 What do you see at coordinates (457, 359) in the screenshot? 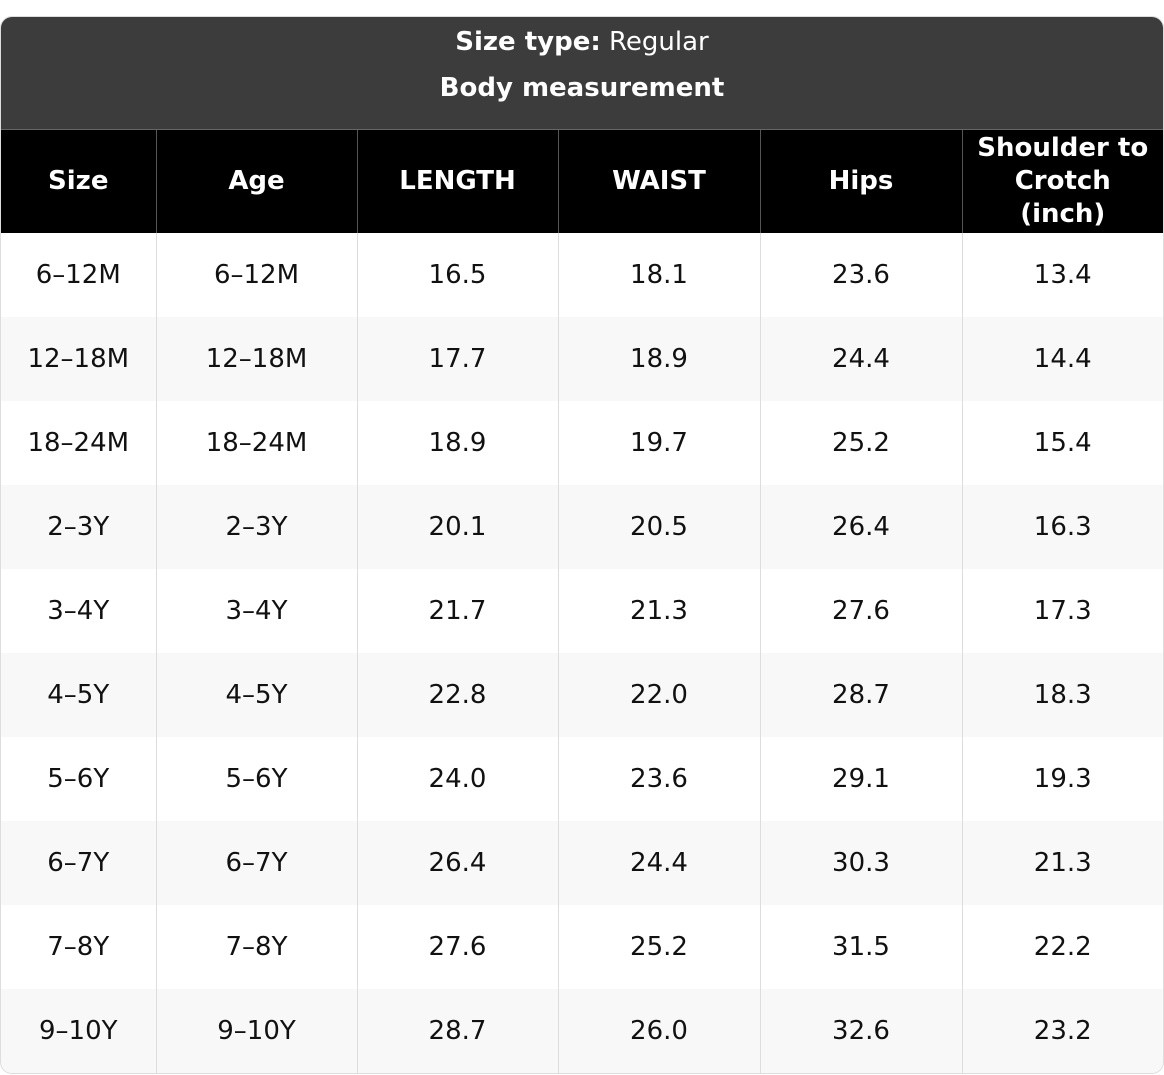
I see `table-cell: 17.7` at bounding box center [457, 359].